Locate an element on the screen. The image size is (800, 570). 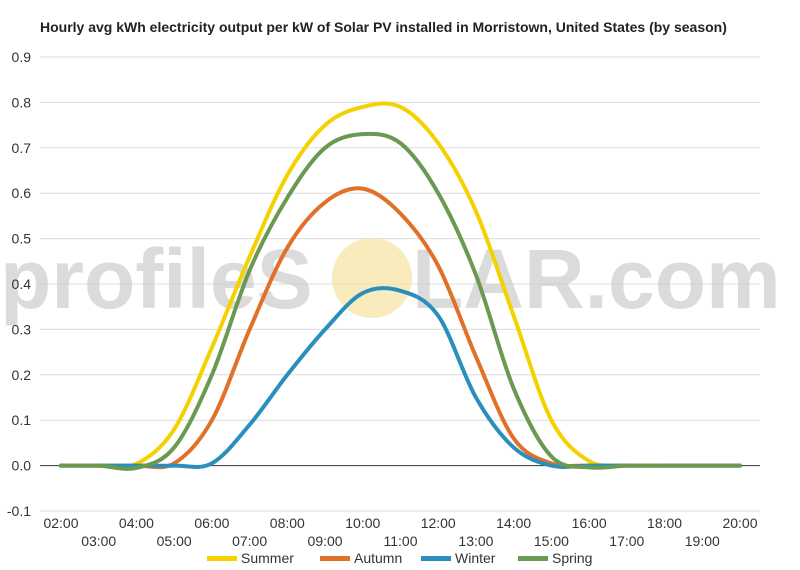
x-tick-label: 02:00 is located at coordinates (60, 523).